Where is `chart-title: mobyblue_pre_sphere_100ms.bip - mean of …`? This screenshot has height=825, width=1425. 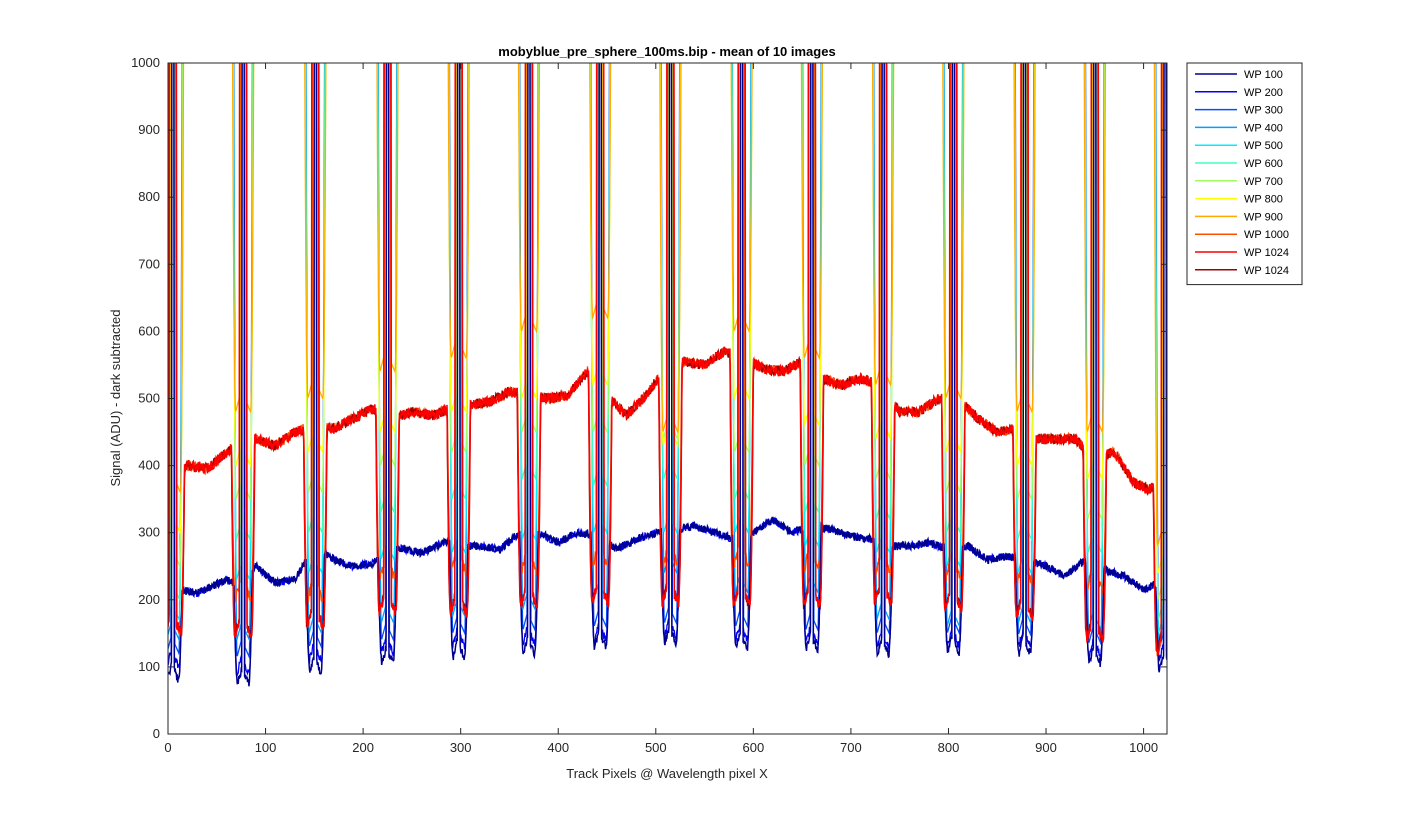 chart-title: mobyblue_pre_sphere_100ms.bip - mean of … is located at coordinates (666, 51).